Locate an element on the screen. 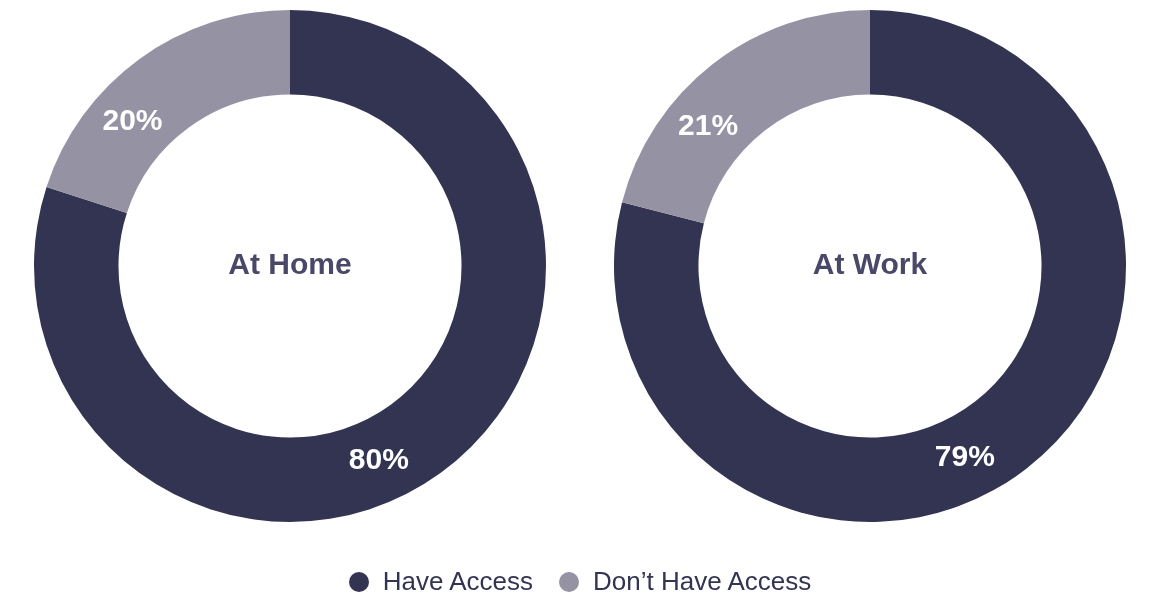  data-label: 21% is located at coordinates (708, 124).